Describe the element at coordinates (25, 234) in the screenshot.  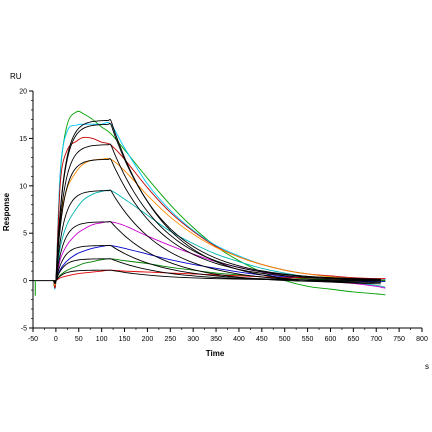
I see `y-tick-label: 5` at that location.